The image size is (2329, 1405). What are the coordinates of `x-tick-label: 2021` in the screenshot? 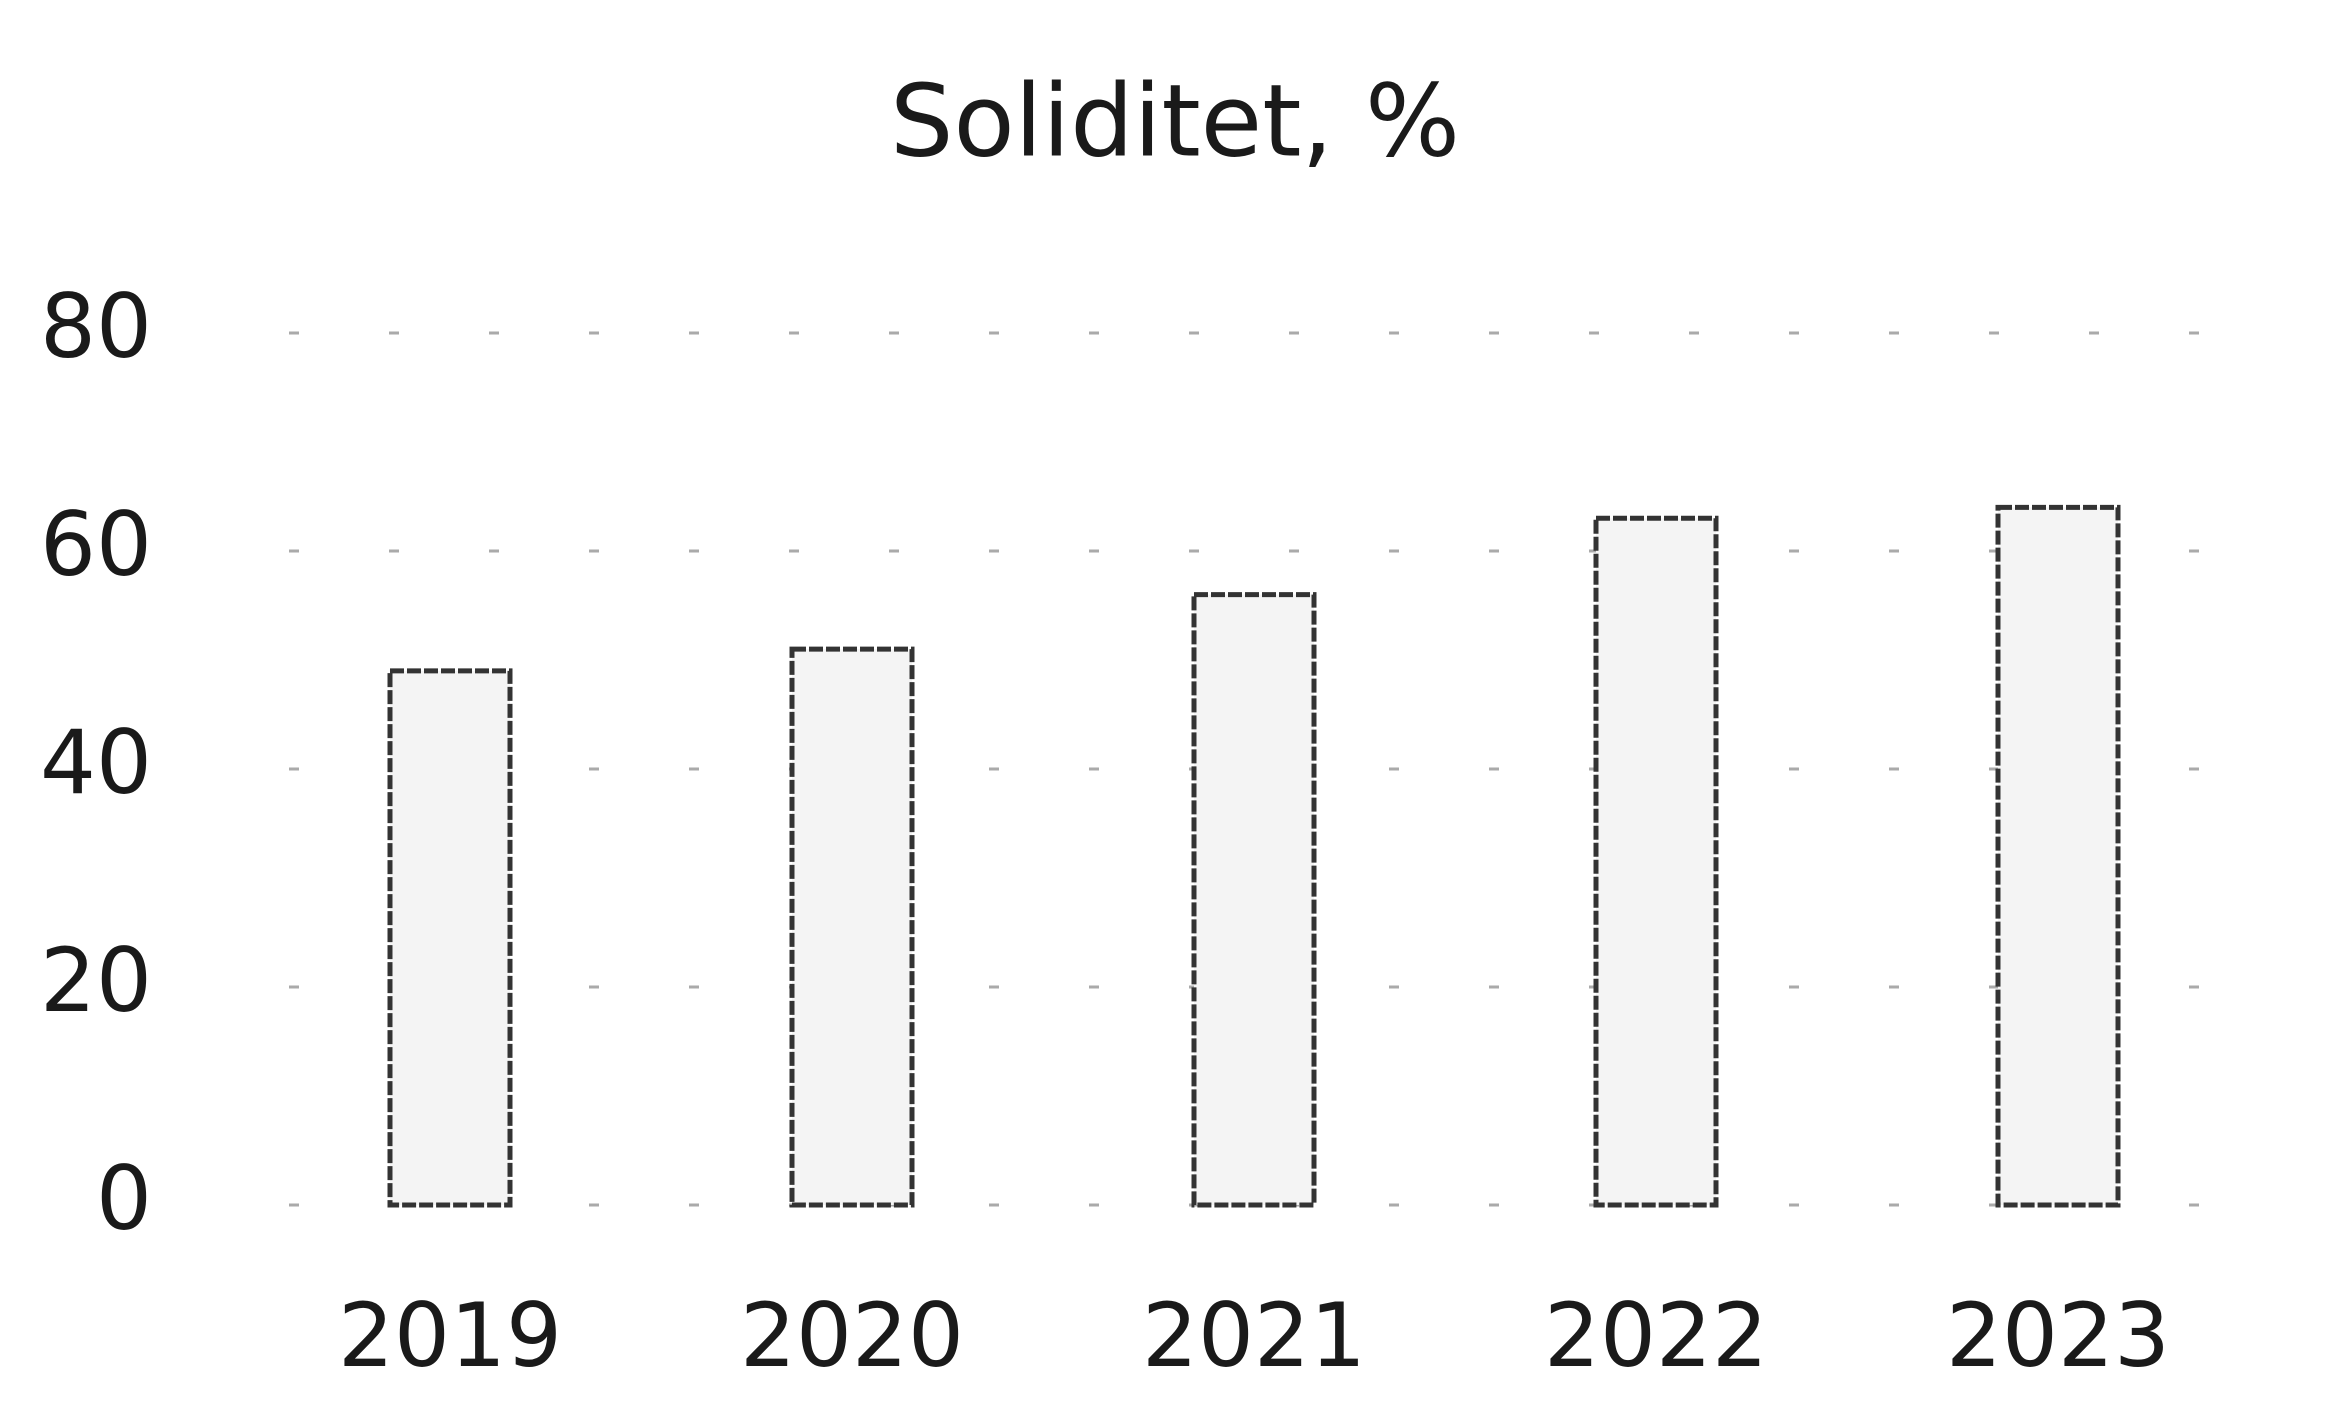 It's located at (1254, 1335).